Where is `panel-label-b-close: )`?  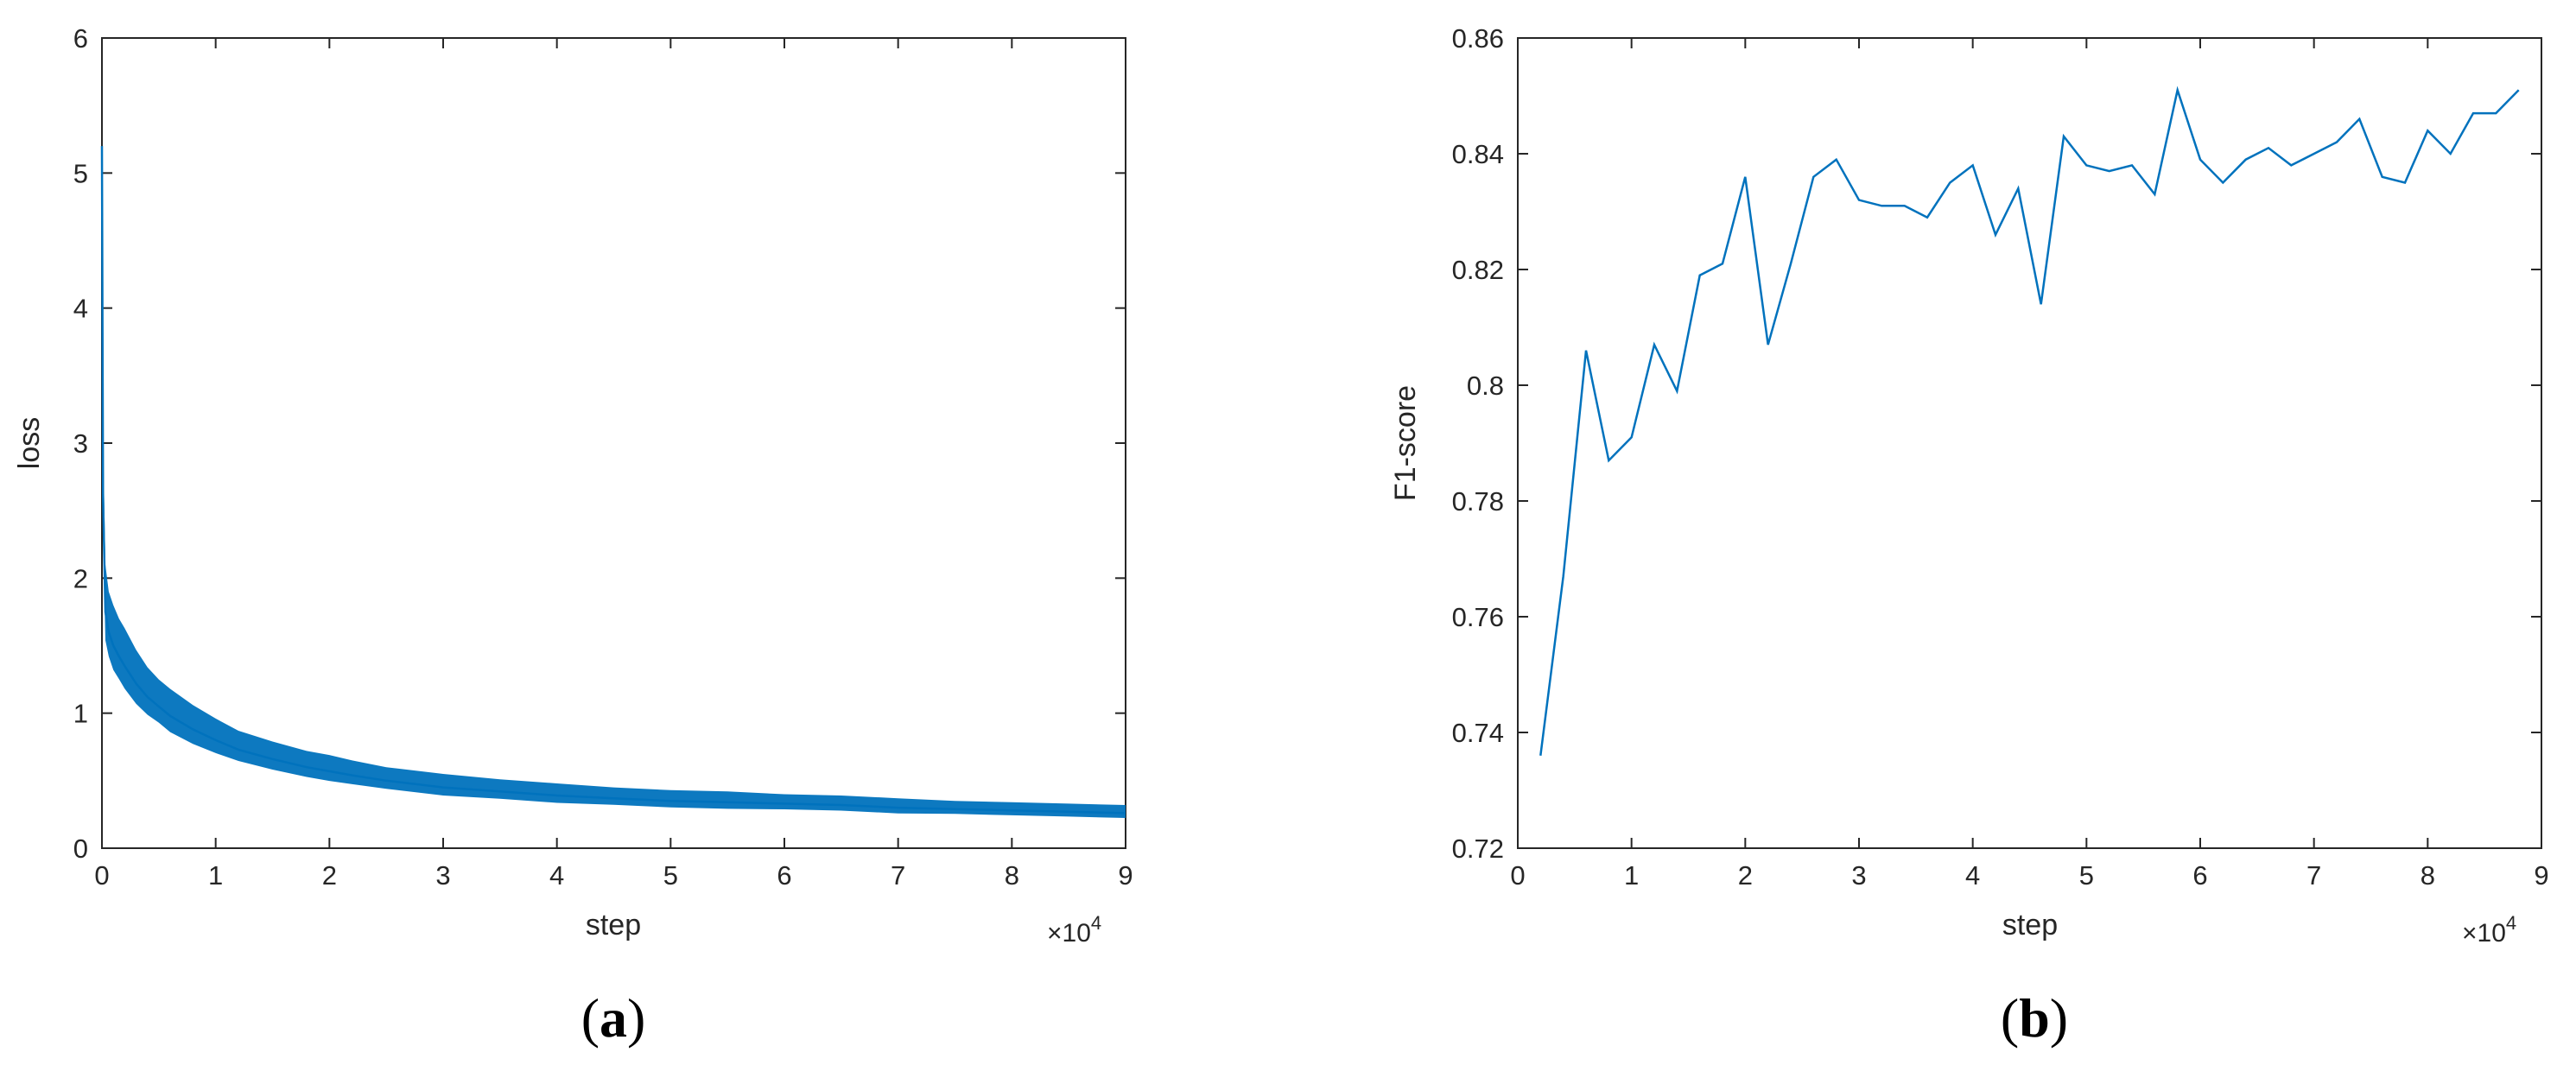
panel-label-b-close: ) is located at coordinates (2059, 1018).